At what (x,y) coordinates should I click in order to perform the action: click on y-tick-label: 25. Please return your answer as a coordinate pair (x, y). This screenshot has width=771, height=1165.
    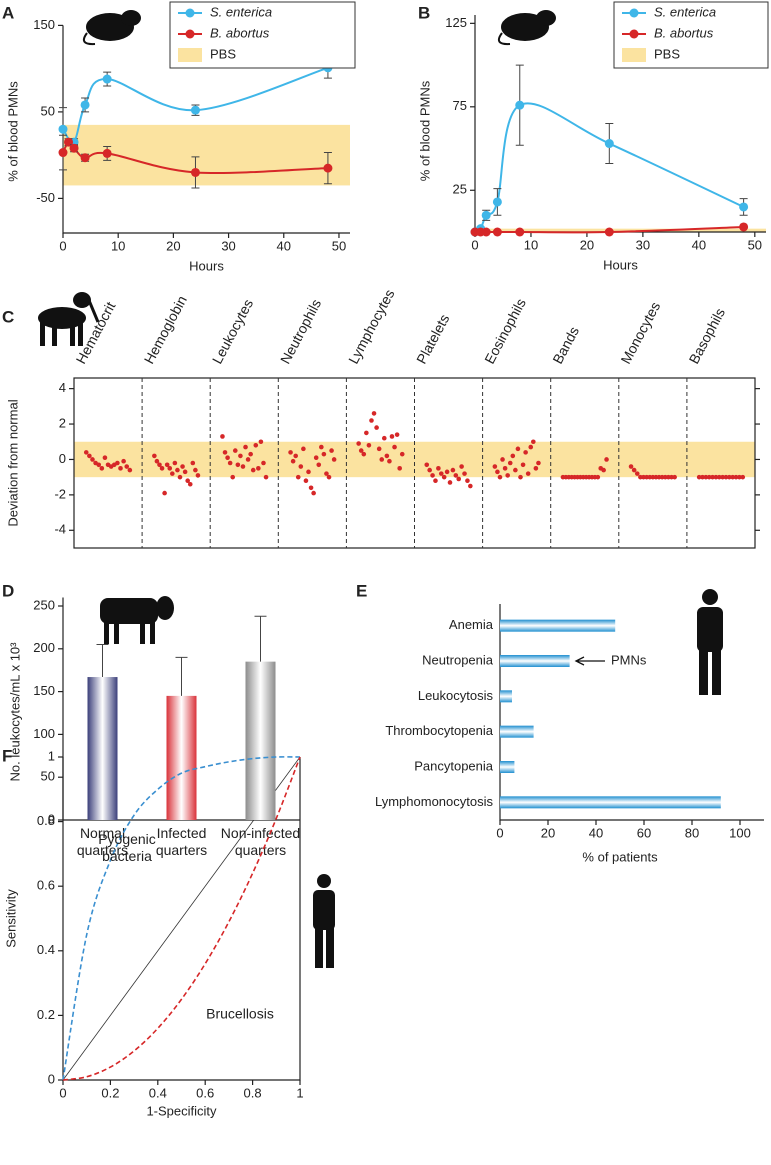
    Looking at the image, I should click on (460, 189).